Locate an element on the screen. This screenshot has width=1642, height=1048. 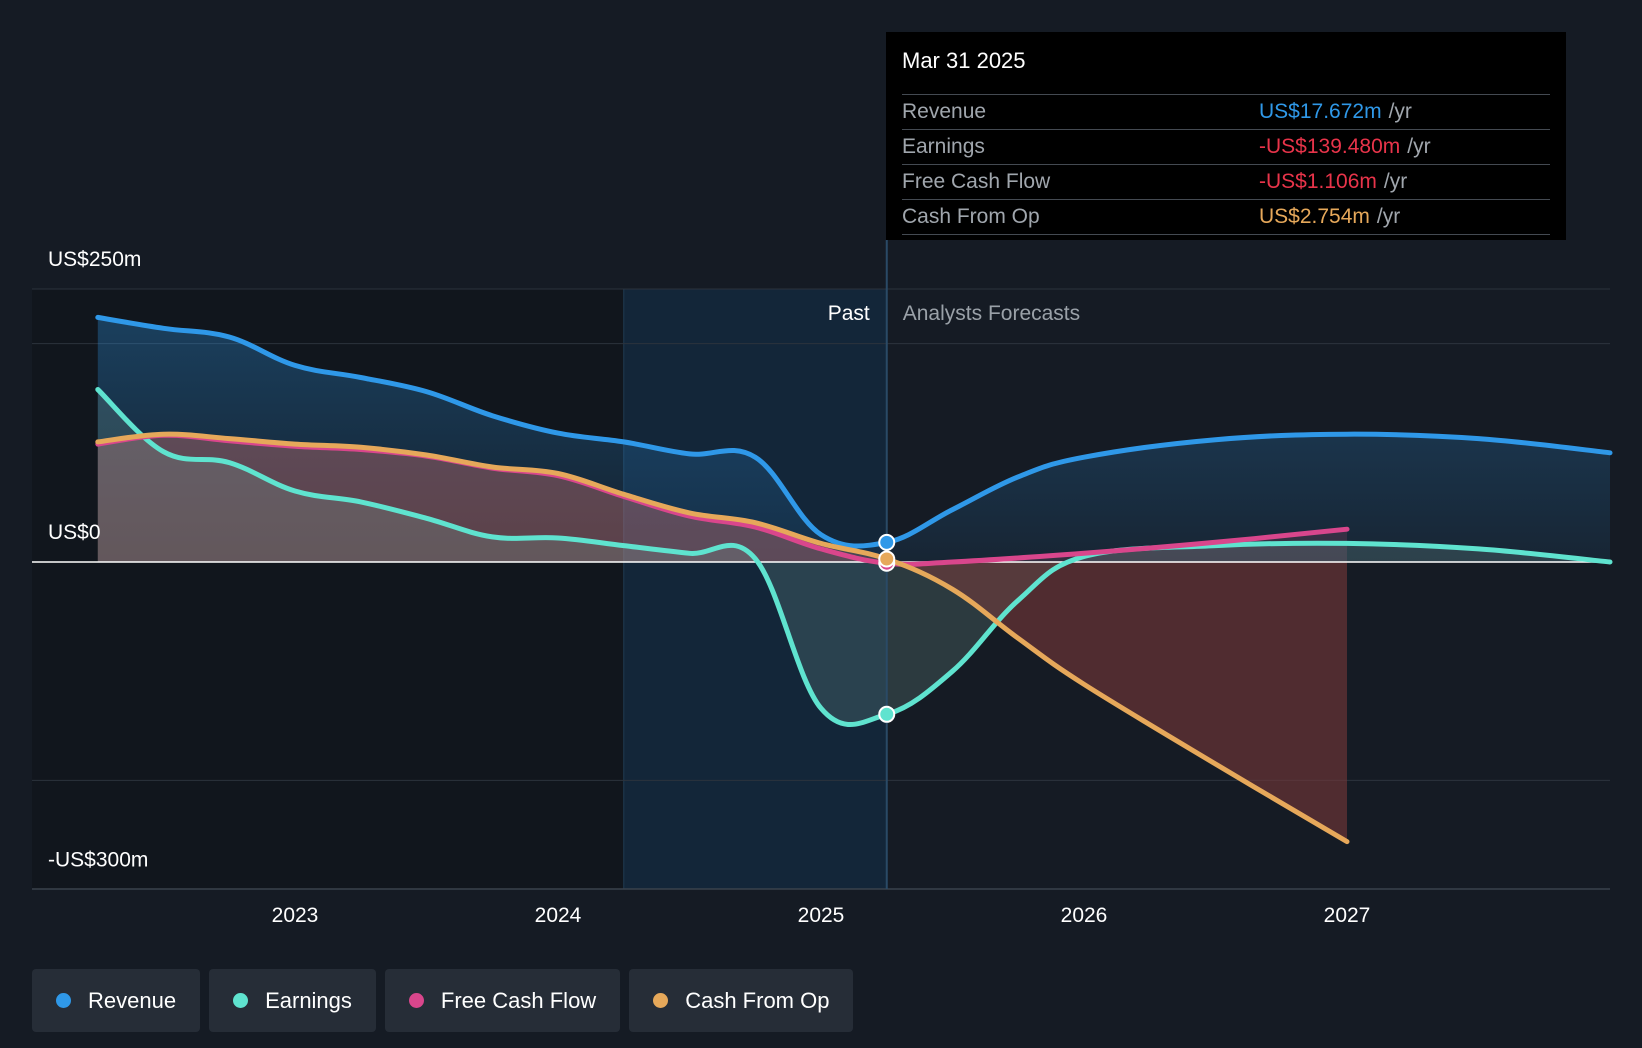
legend-label: Earnings is located at coordinates (308, 1000).